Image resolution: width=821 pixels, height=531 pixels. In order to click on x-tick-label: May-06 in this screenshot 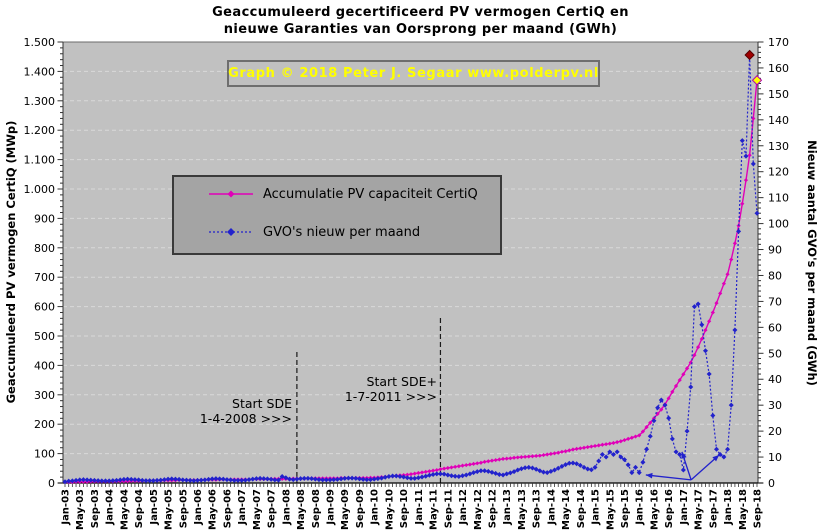, I will do `click(213, 509)`.